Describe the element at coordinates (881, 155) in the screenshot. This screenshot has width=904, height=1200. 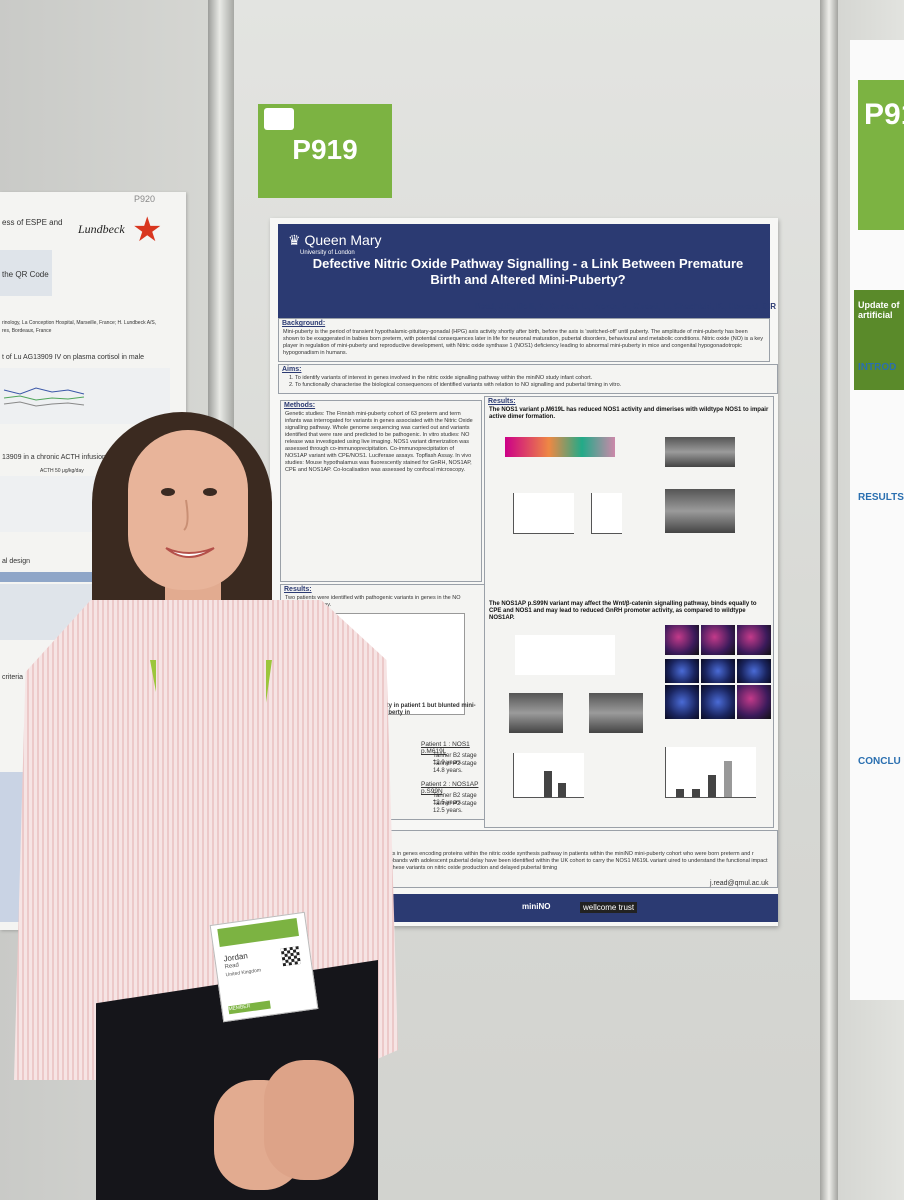
I see `poster-number-tag` at that location.